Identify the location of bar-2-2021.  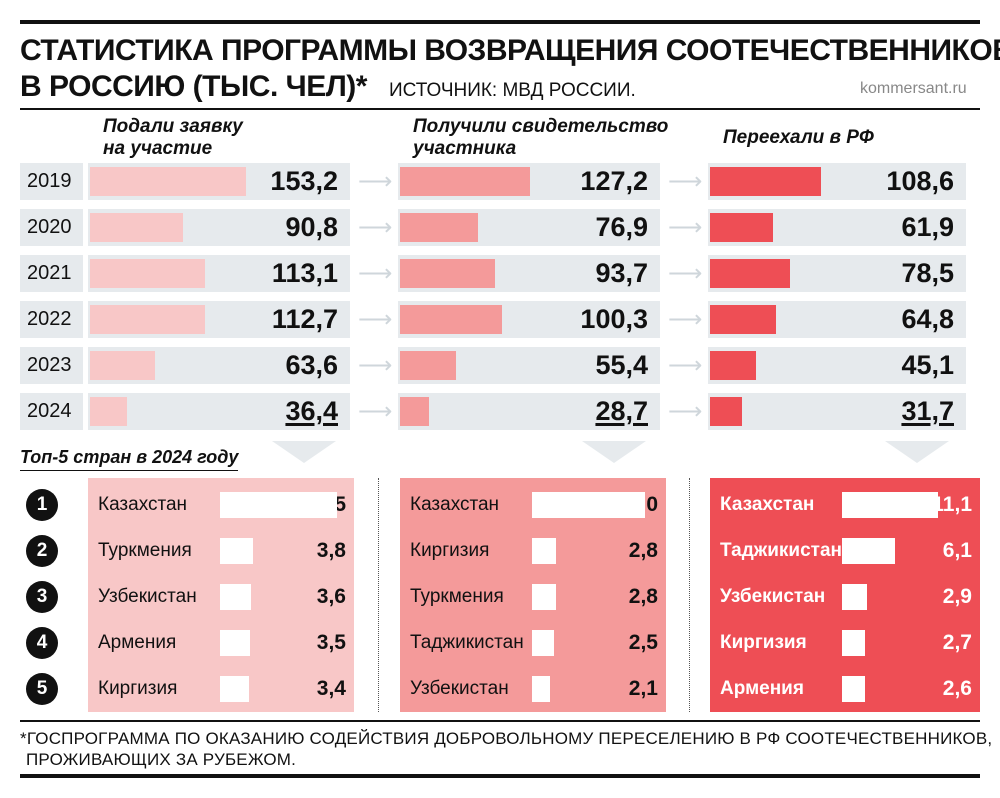
(447, 273).